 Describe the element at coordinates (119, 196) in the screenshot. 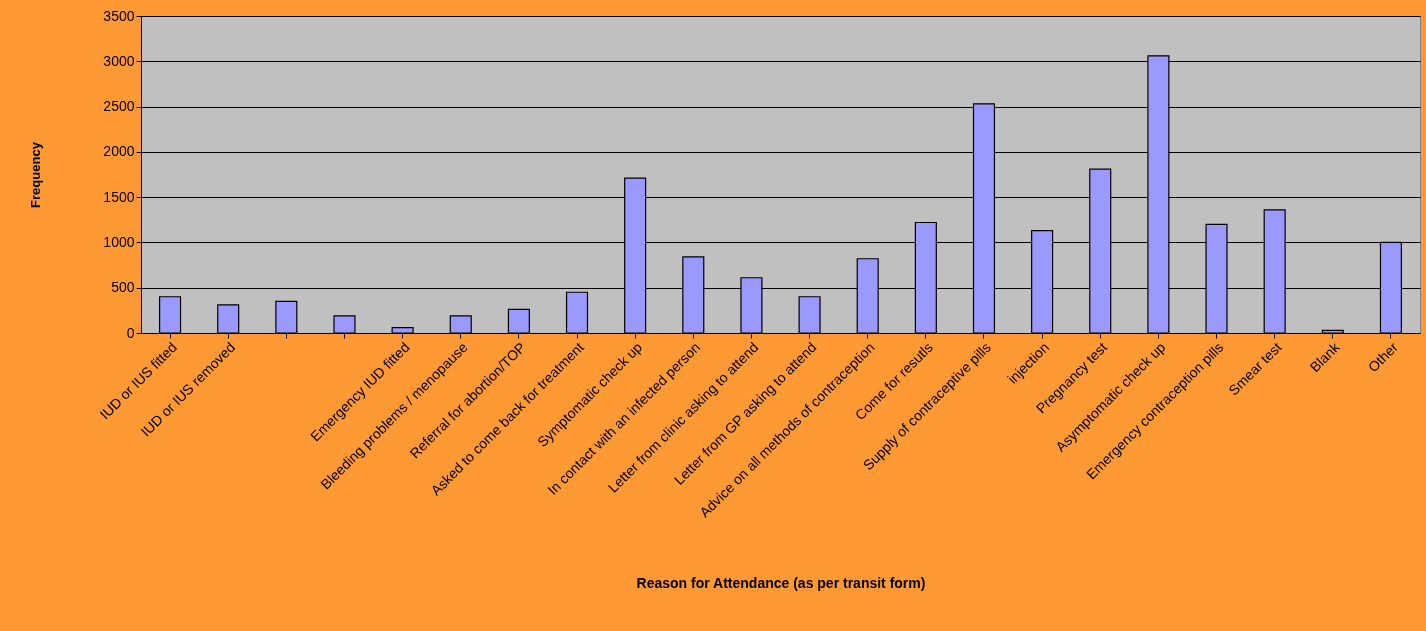

I see `y-tick-label: 1500` at that location.